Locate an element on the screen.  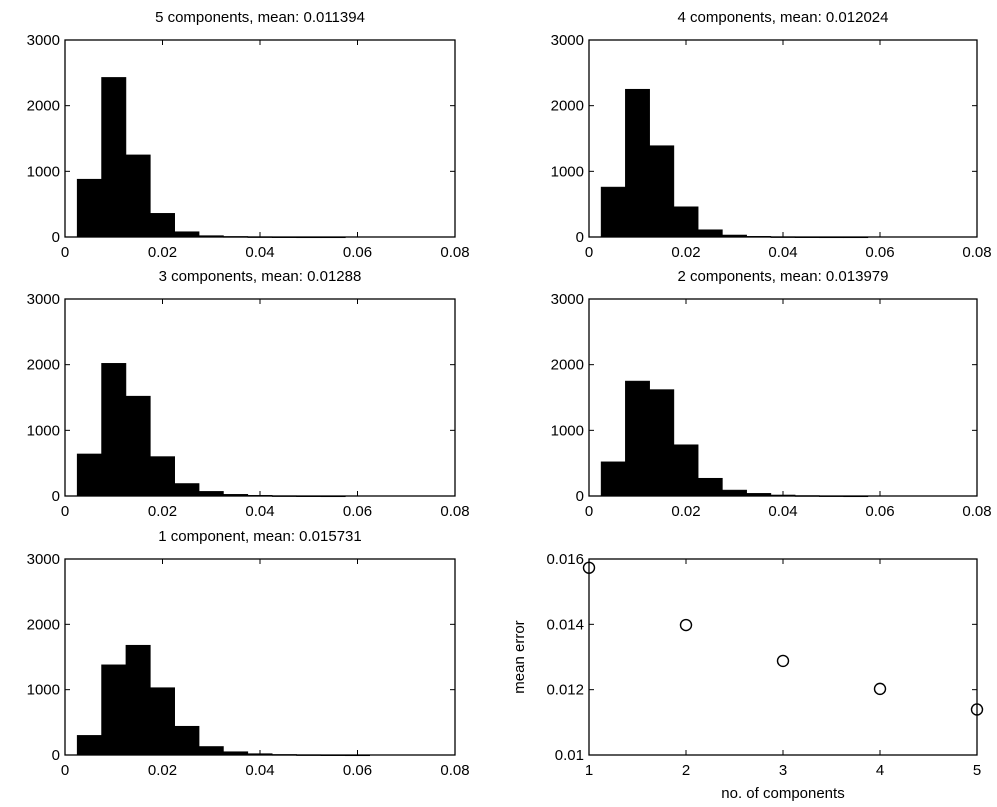
chart-title: 3 components, mean: 0.01288 is located at coordinates (260, 276).